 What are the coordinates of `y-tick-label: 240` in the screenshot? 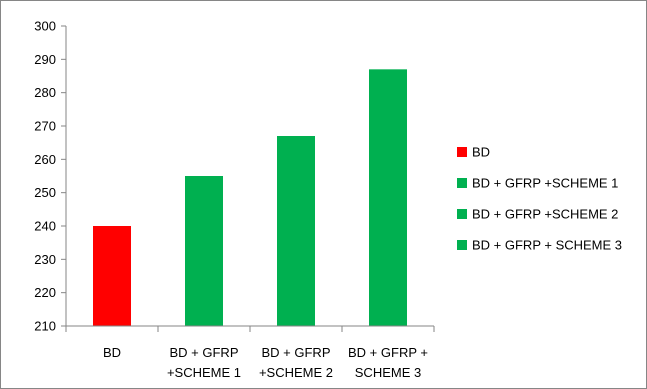 It's located at (45, 226).